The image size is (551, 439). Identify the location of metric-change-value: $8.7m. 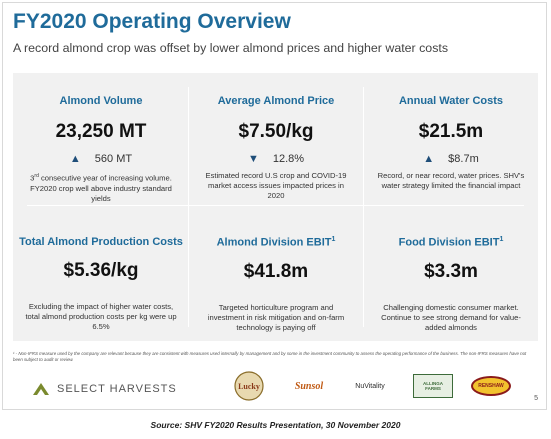
(463, 159).